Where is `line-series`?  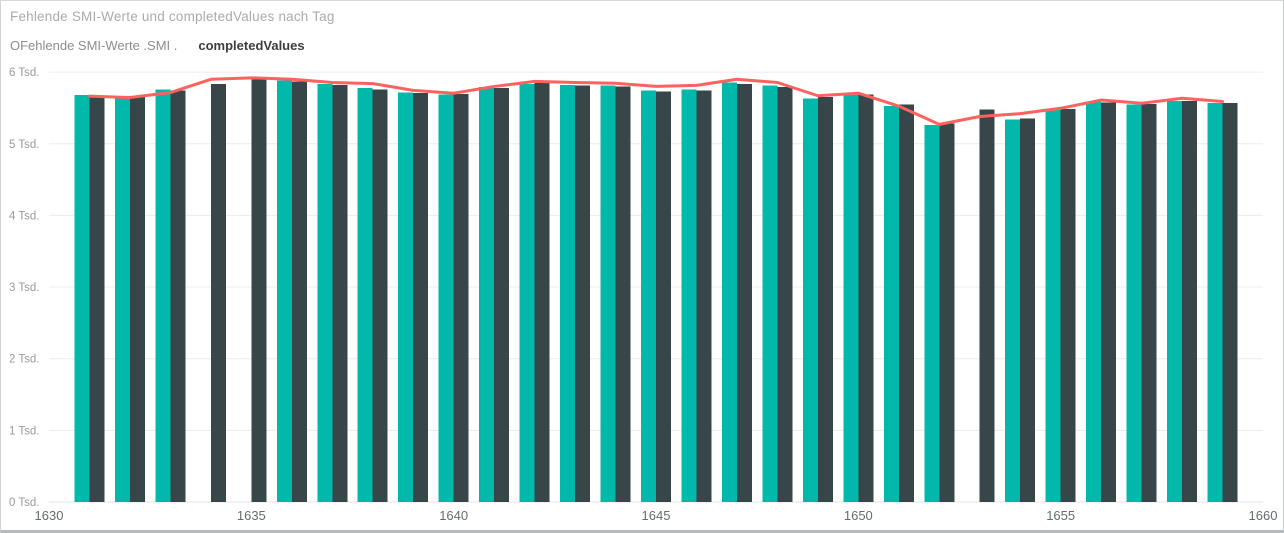
line-series is located at coordinates (656, 101).